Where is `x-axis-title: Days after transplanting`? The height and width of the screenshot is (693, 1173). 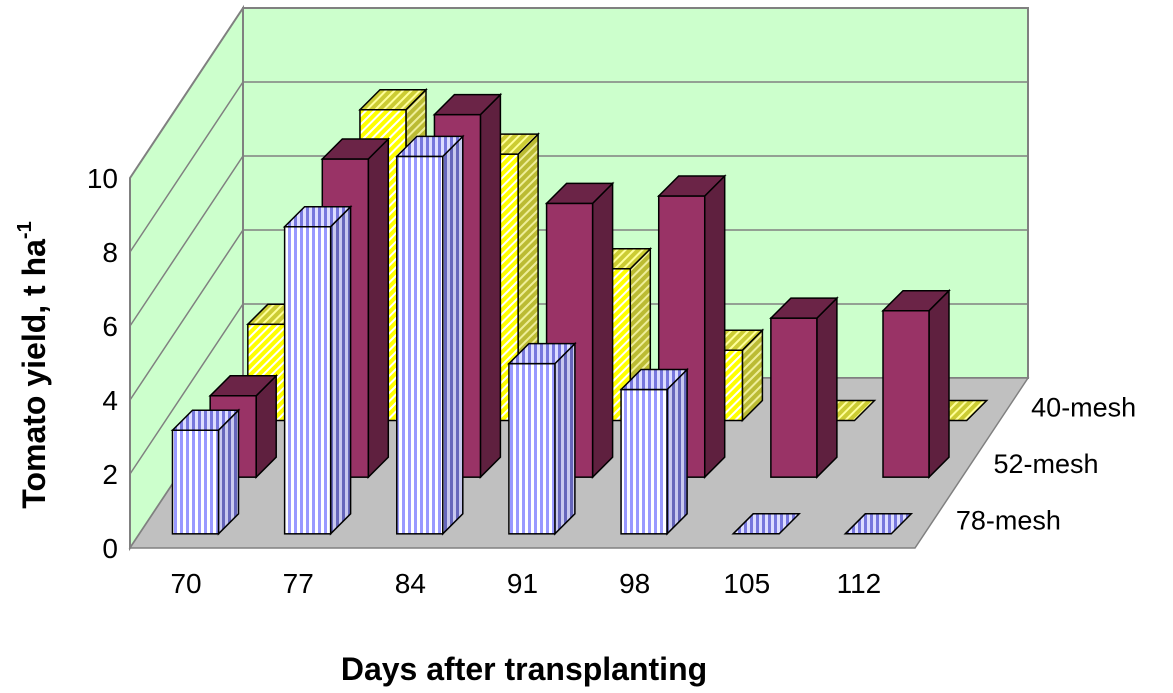 x-axis-title: Days after transplanting is located at coordinates (524, 669).